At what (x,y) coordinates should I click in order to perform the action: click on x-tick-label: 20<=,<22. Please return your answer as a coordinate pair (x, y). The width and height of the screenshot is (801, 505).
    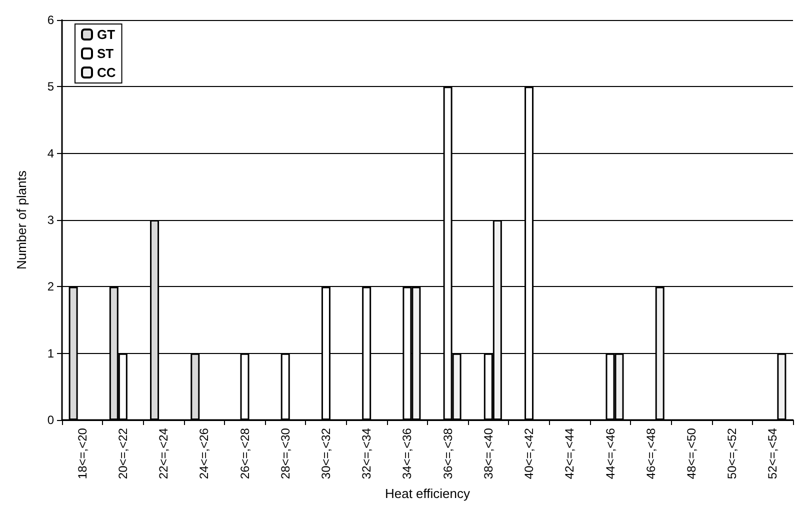
    Looking at the image, I should click on (123, 454).